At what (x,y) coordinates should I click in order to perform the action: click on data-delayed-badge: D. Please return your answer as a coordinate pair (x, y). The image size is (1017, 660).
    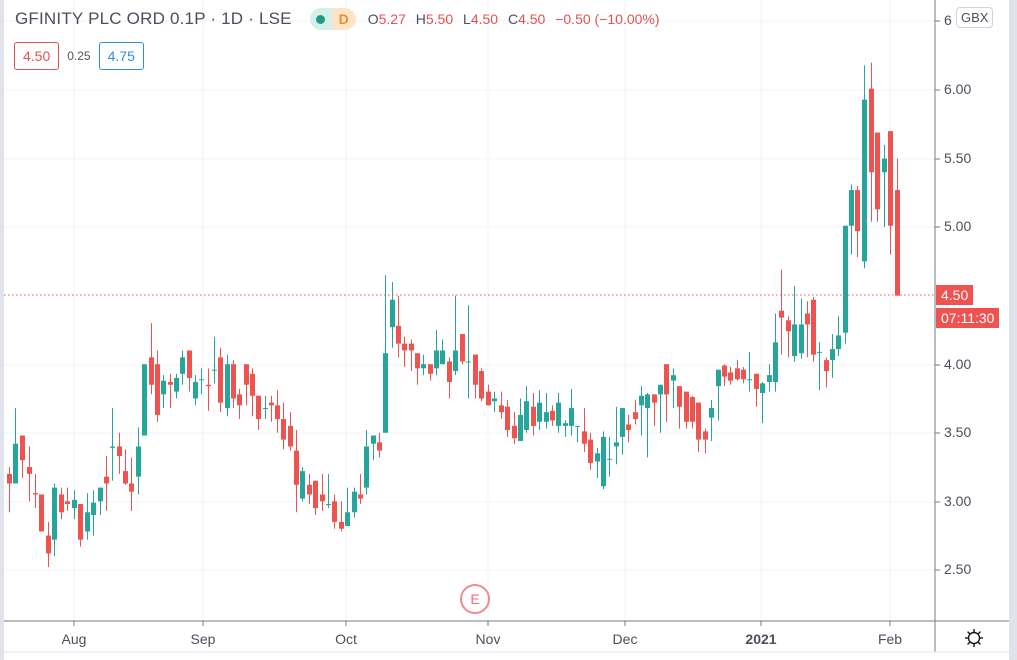
    Looking at the image, I should click on (343, 19).